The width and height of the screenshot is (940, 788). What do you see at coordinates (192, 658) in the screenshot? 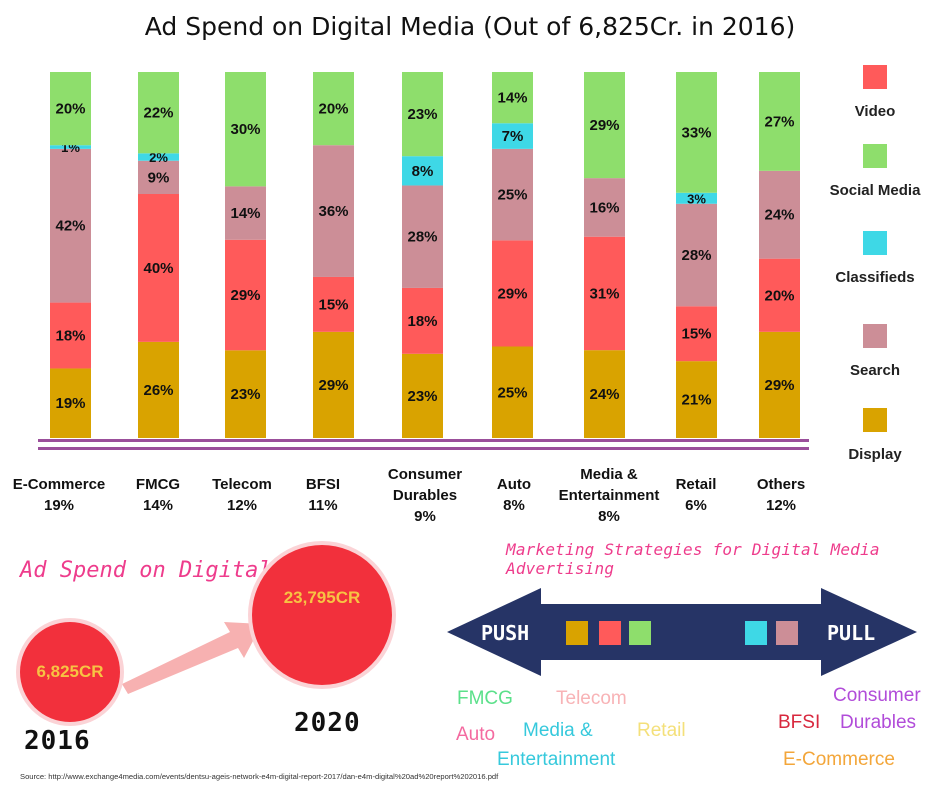
I see `growth-arrow-icon` at bounding box center [192, 658].